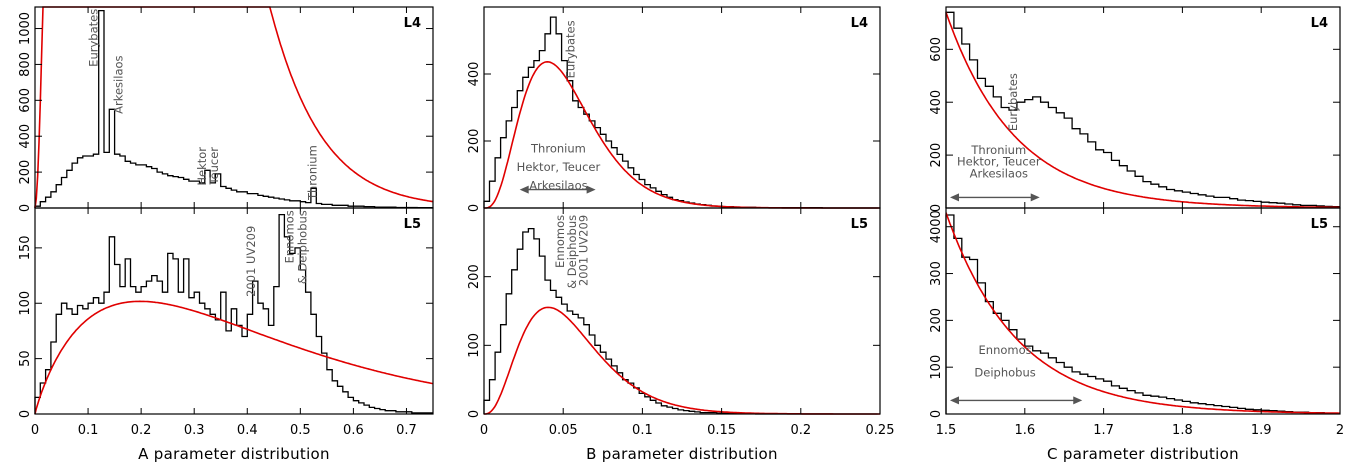 This screenshot has height=468, width=1367. What do you see at coordinates (584, 250) in the screenshot?
I see `annotation-B-L5: 2001 UV209` at bounding box center [584, 250].